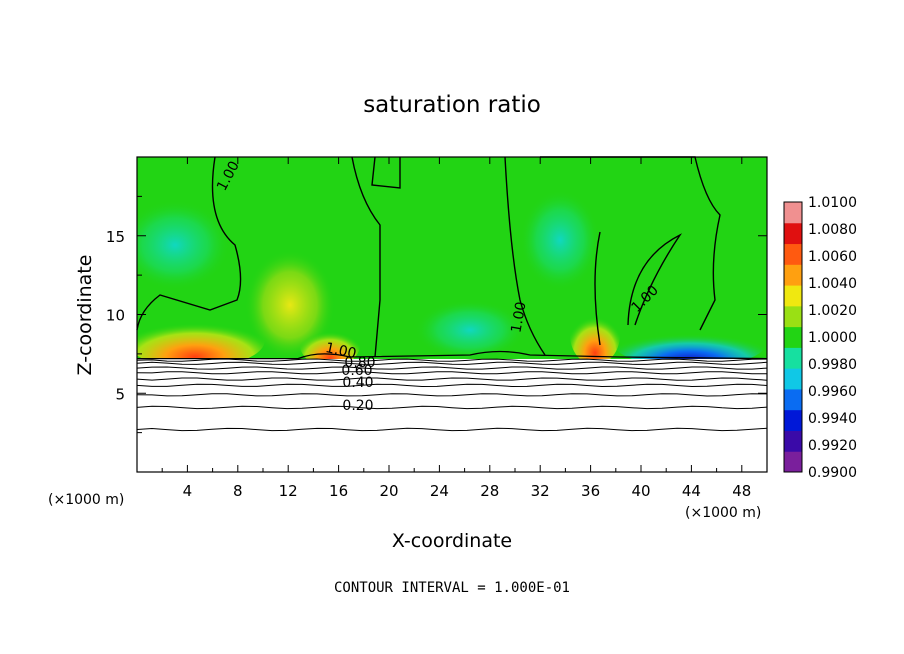 The image size is (904, 654). What do you see at coordinates (832, 311) in the screenshot?
I see `colorbar-label: 1.0020` at bounding box center [832, 311].